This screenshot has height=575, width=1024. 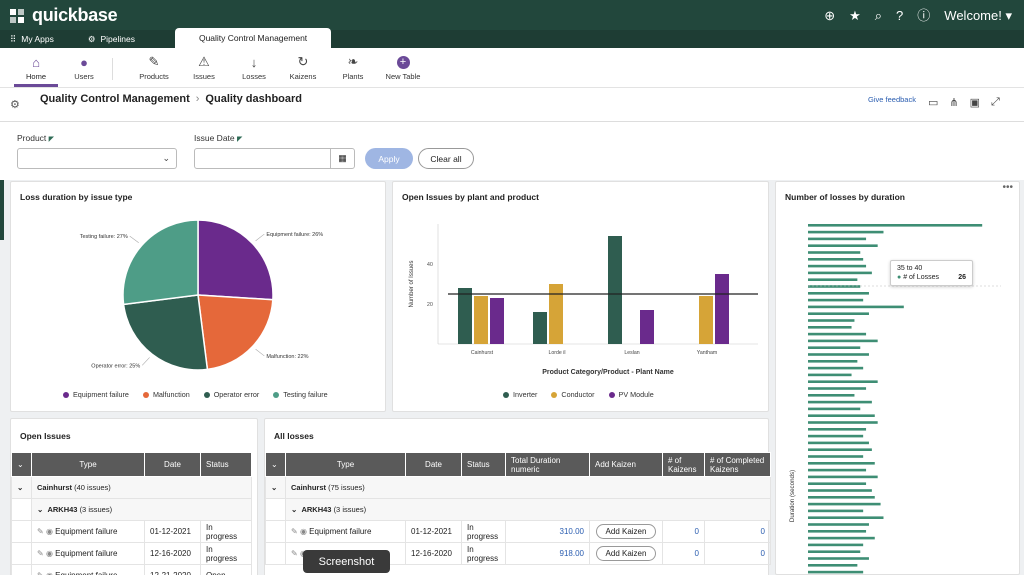 I want to click on table-row: ✎ ◉ Equipment failure 12-21-2020 Open, so click(x=131, y=569).